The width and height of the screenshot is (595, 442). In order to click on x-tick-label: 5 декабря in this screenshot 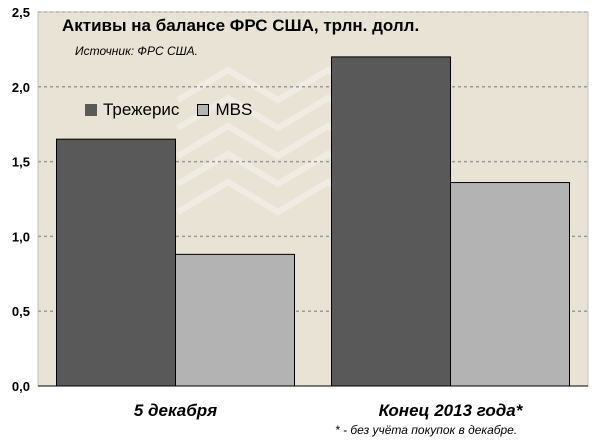, I will do `click(175, 410)`.